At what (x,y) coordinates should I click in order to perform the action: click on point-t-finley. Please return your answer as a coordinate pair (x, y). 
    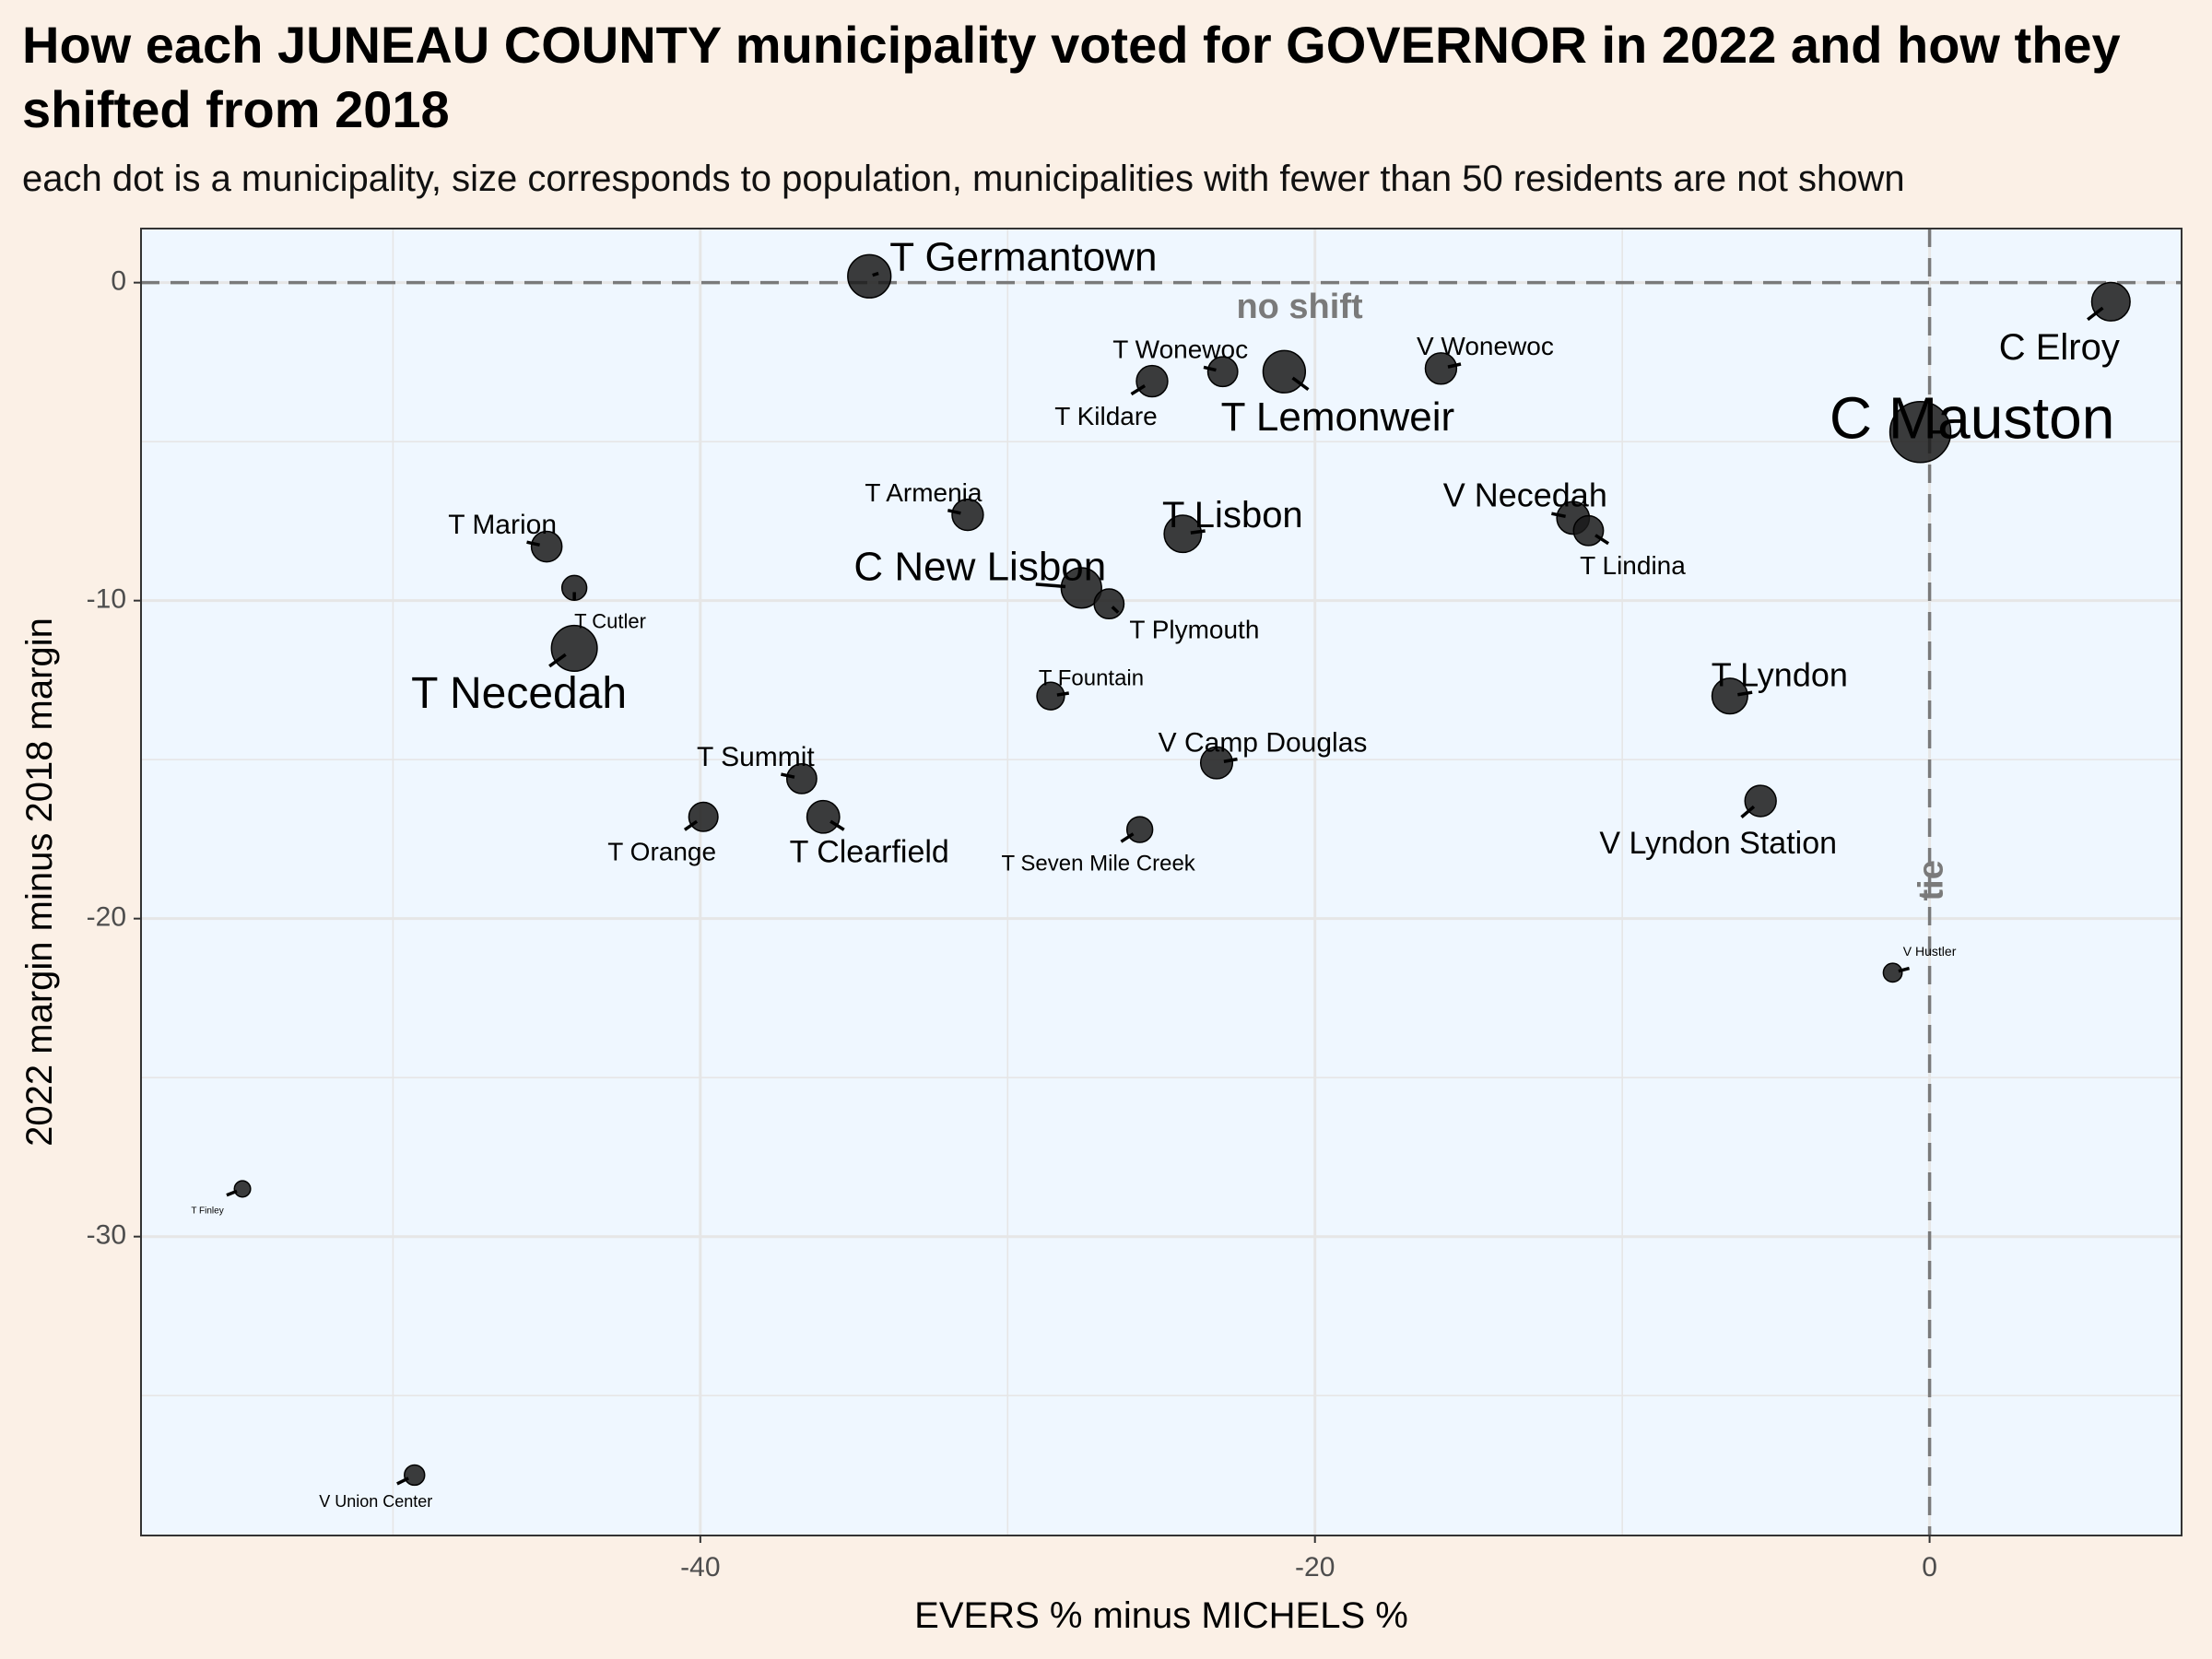
    Looking at the image, I should click on (242, 1189).